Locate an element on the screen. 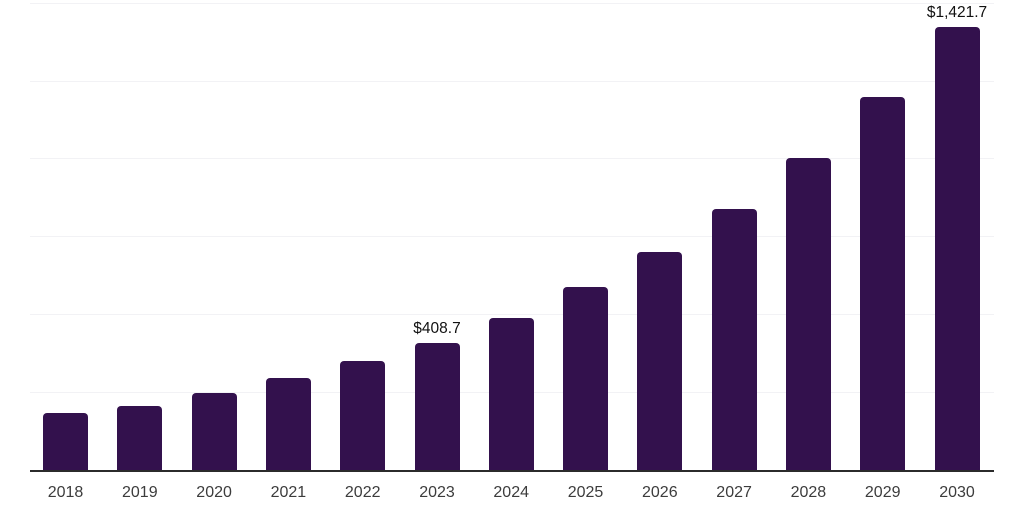  x-tick-label-2025: 2025 is located at coordinates (585, 492).